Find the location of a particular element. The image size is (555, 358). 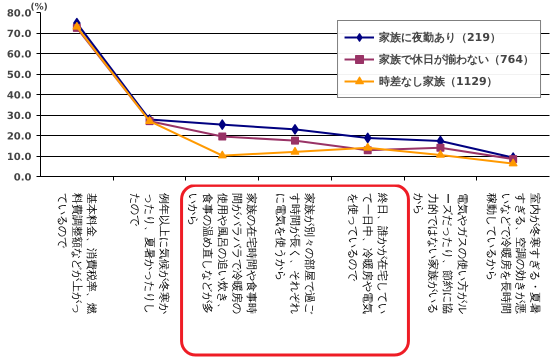

x-tick-label: 家族が別々の部屋で過ごす時間が長く、それぞれに電気を使うから is located at coordinates (295, 254).